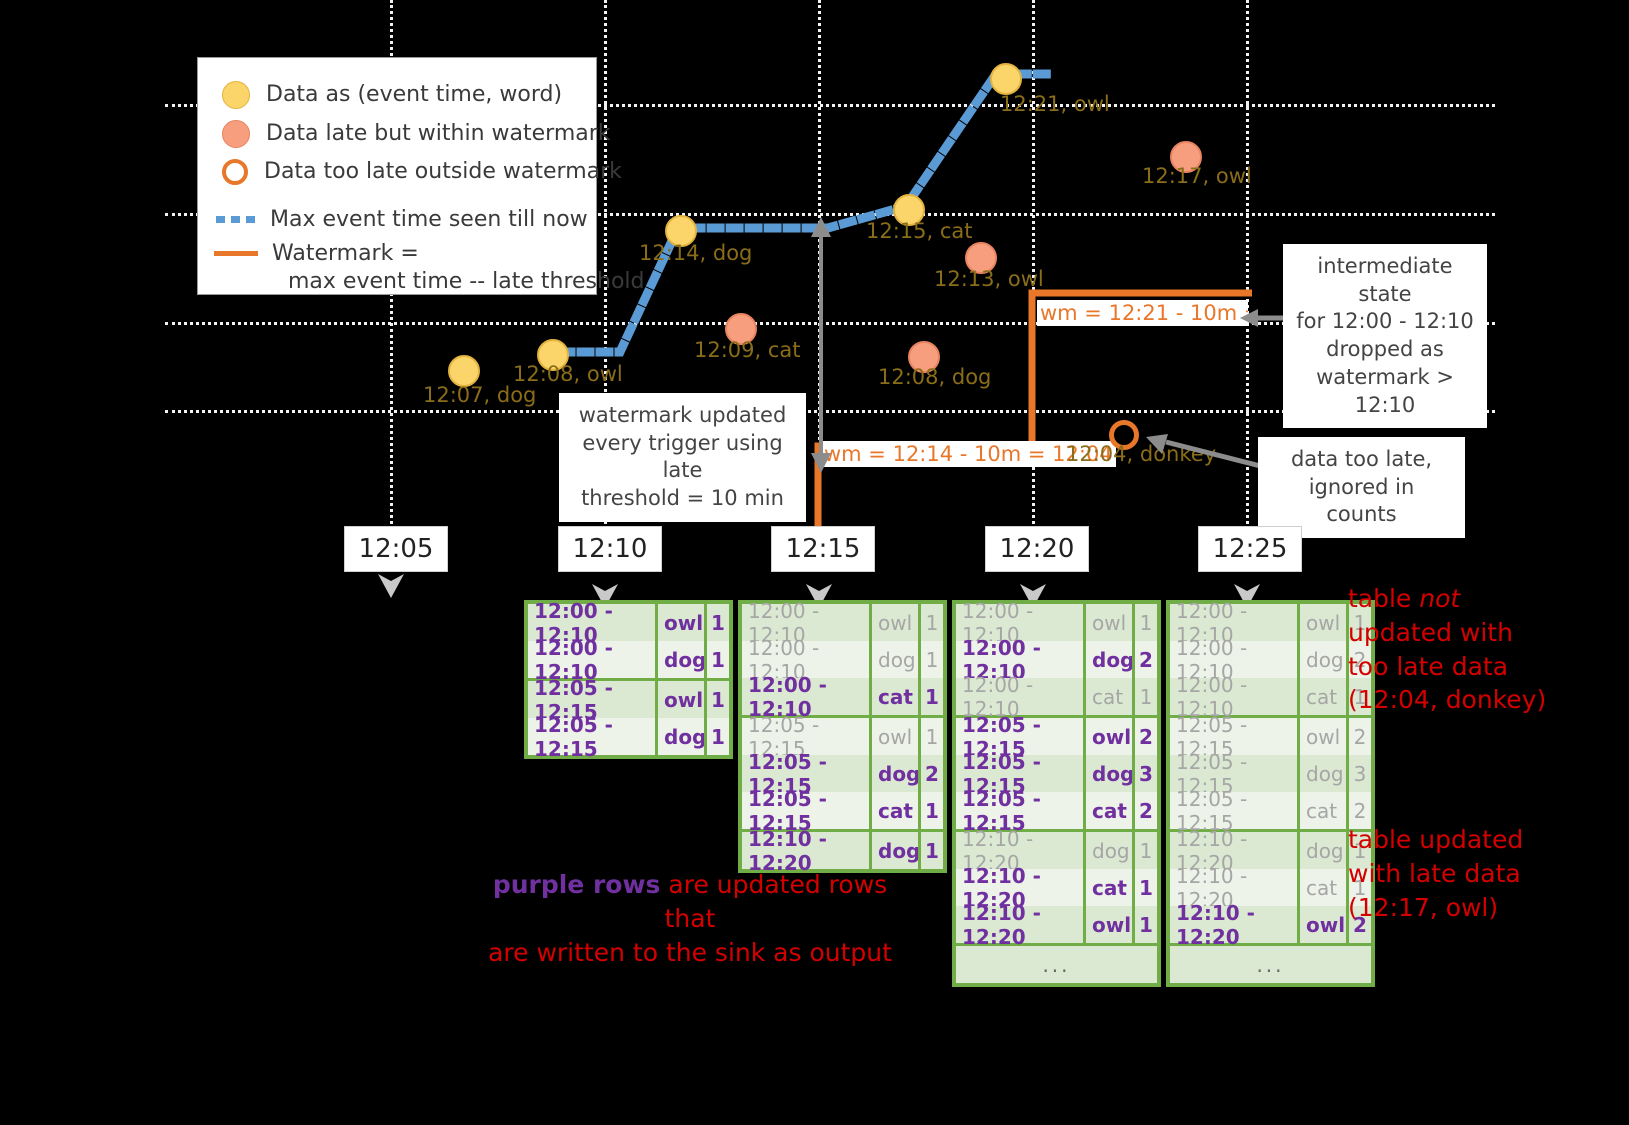  Describe the element at coordinates (1361, 488) in the screenshot. I see `callout-data-too-late: data too late, ignored in counts` at that location.